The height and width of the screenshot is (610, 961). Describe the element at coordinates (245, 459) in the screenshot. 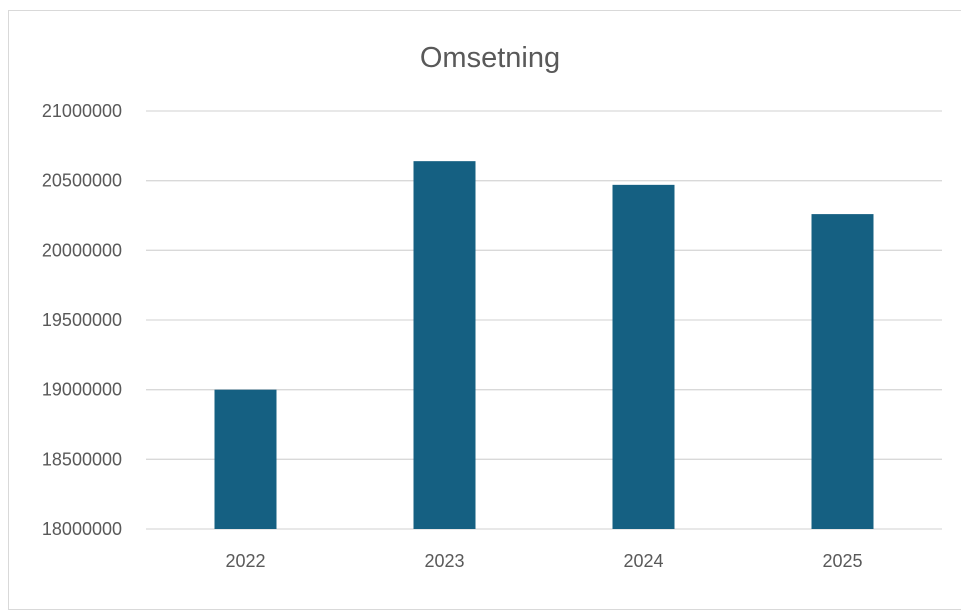

I see `bar-2022` at that location.